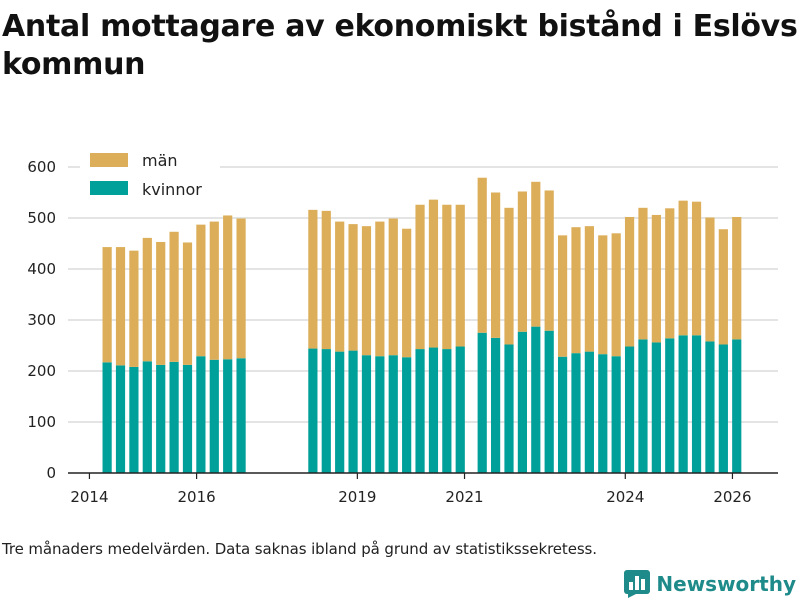 Image resolution: width=800 pixels, height=600 pixels. I want to click on x-tick-label: 2021, so click(464, 497).